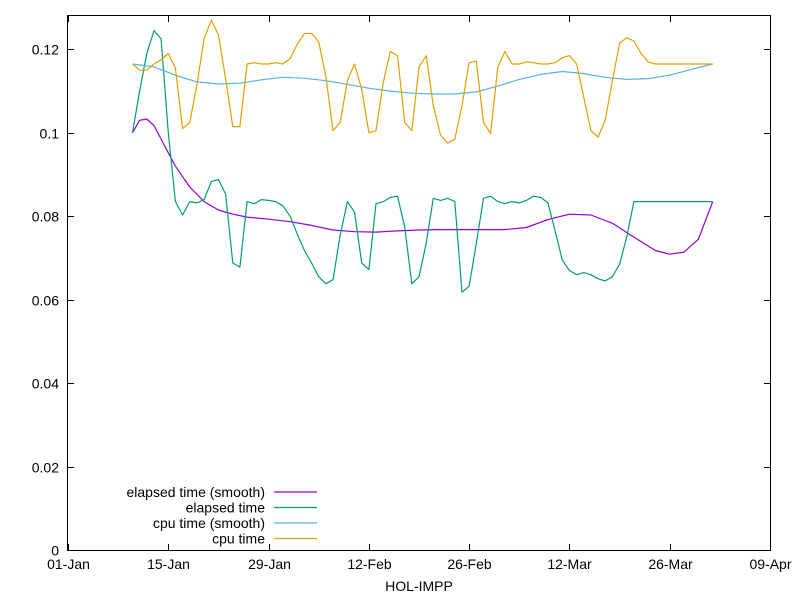 The height and width of the screenshot is (600, 800). Describe the element at coordinates (45, 384) in the screenshot. I see `y-tick-label: 0.04` at that location.